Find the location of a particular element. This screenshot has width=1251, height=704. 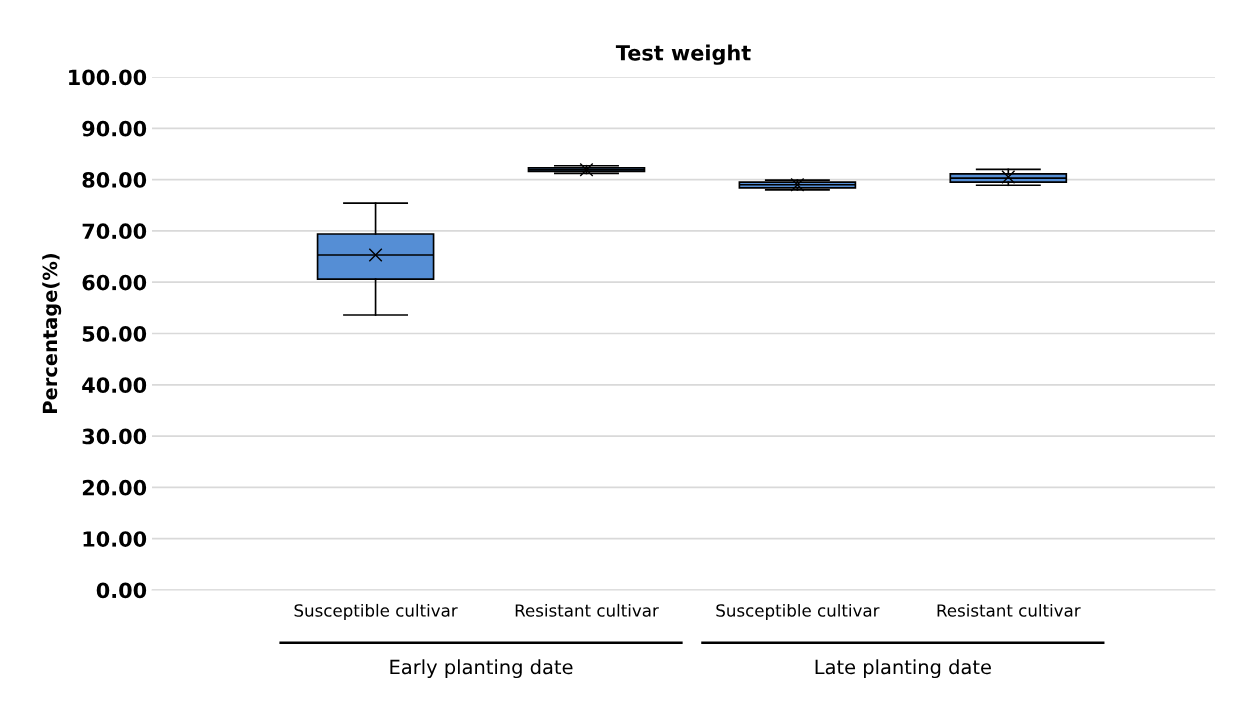

y-tick-label: 20.00 is located at coordinates (114, 487).